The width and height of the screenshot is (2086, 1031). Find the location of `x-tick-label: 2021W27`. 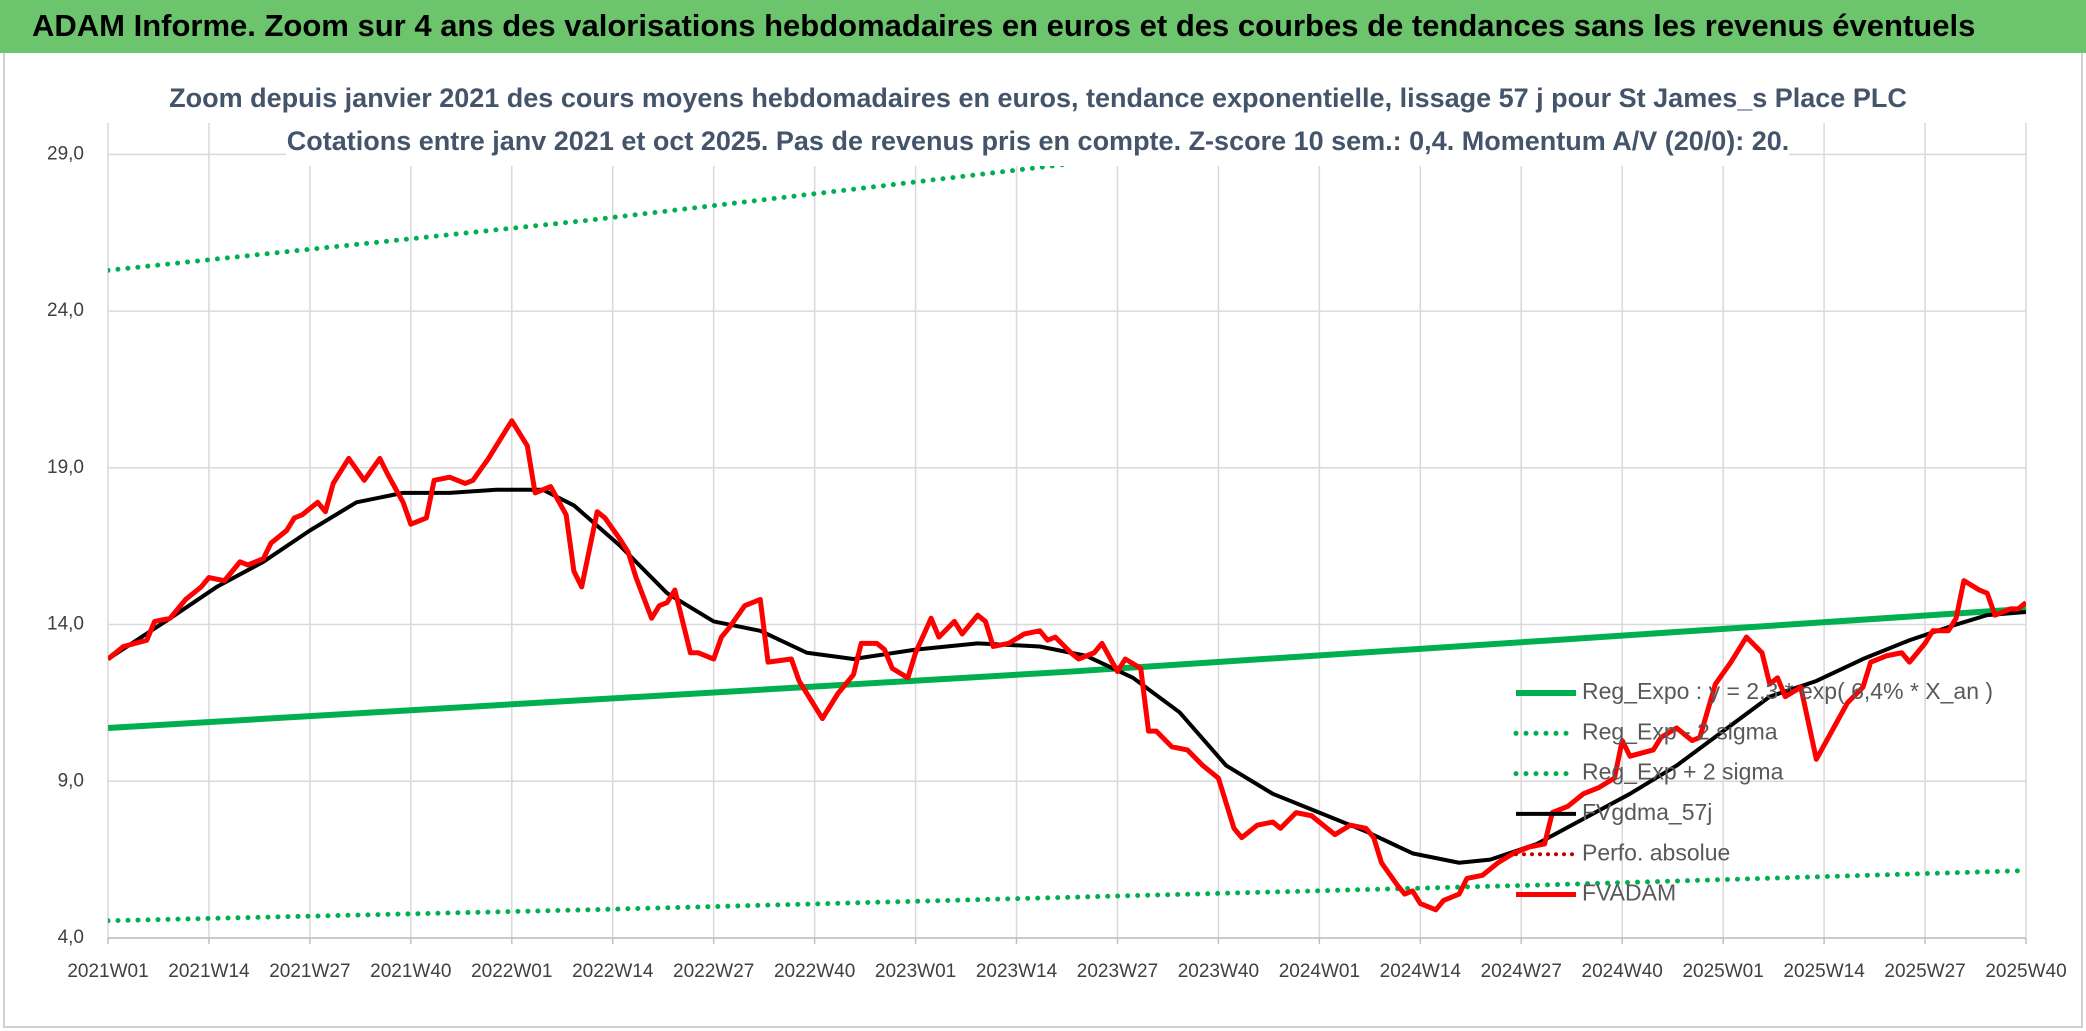

x-tick-label: 2021W27 is located at coordinates (309, 971).